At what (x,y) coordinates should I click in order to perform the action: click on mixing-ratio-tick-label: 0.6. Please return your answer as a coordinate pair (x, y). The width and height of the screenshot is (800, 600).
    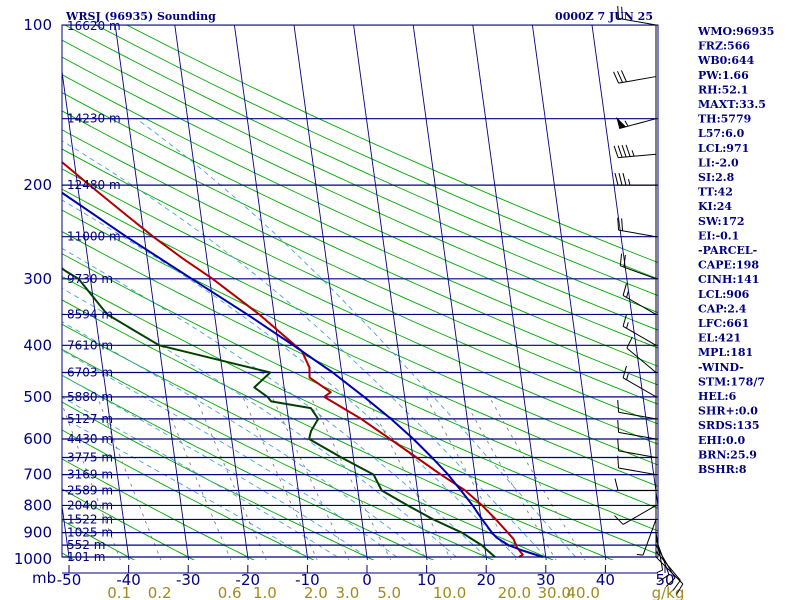
    Looking at the image, I should click on (230, 592).